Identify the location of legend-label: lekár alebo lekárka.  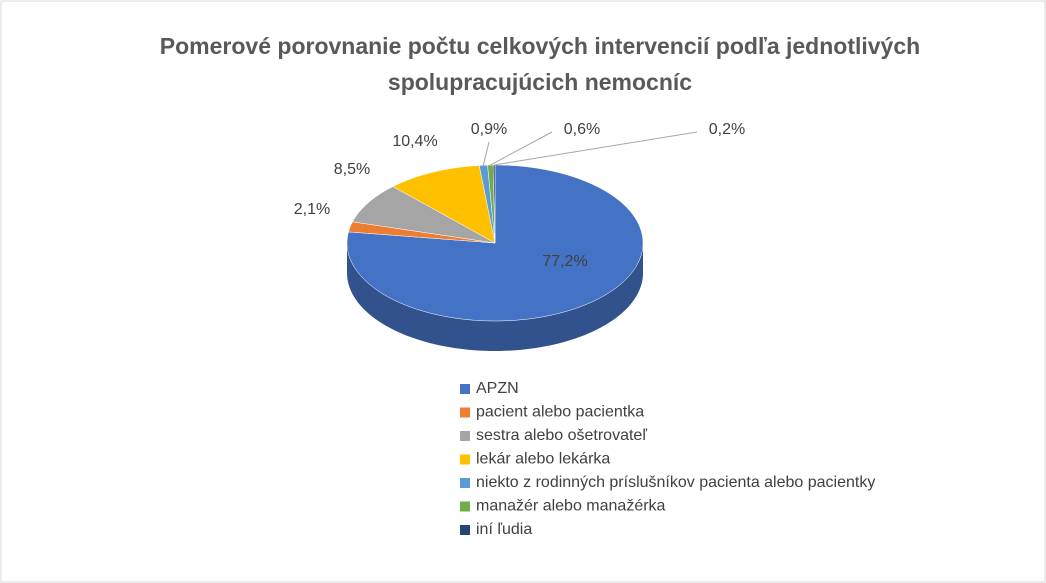
(543, 459).